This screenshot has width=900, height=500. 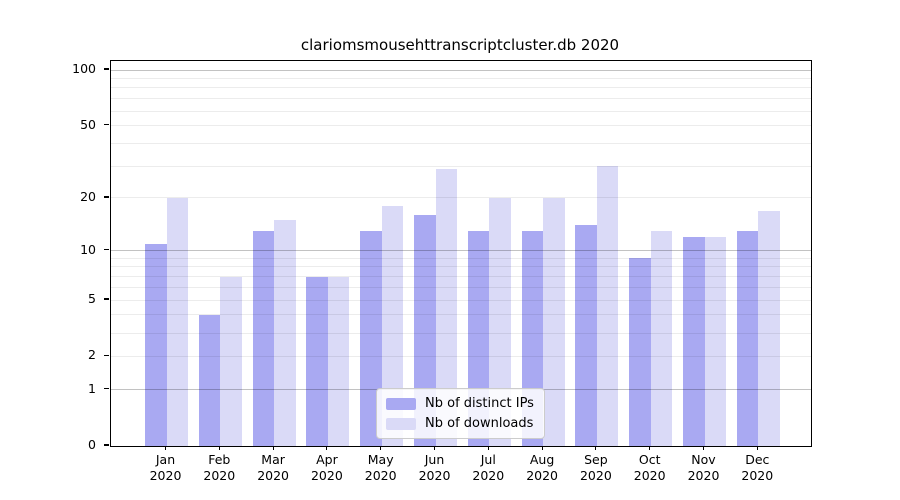 What do you see at coordinates (479, 403) in the screenshot?
I see `legend-label-distinct-ips: Nb of distinct IPs` at bounding box center [479, 403].